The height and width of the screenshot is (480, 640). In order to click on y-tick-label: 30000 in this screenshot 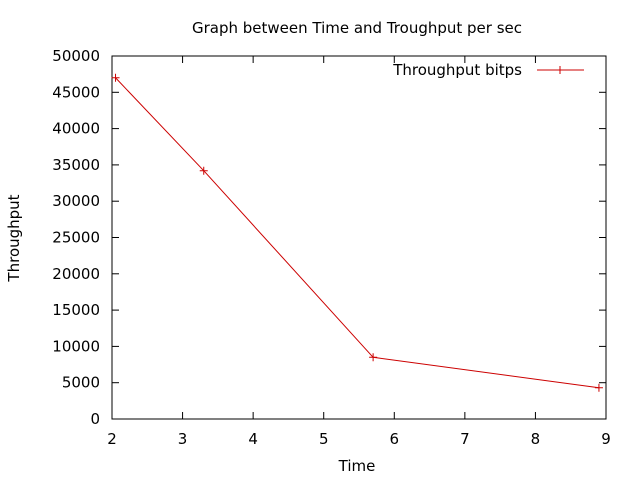, I will do `click(76, 201)`.